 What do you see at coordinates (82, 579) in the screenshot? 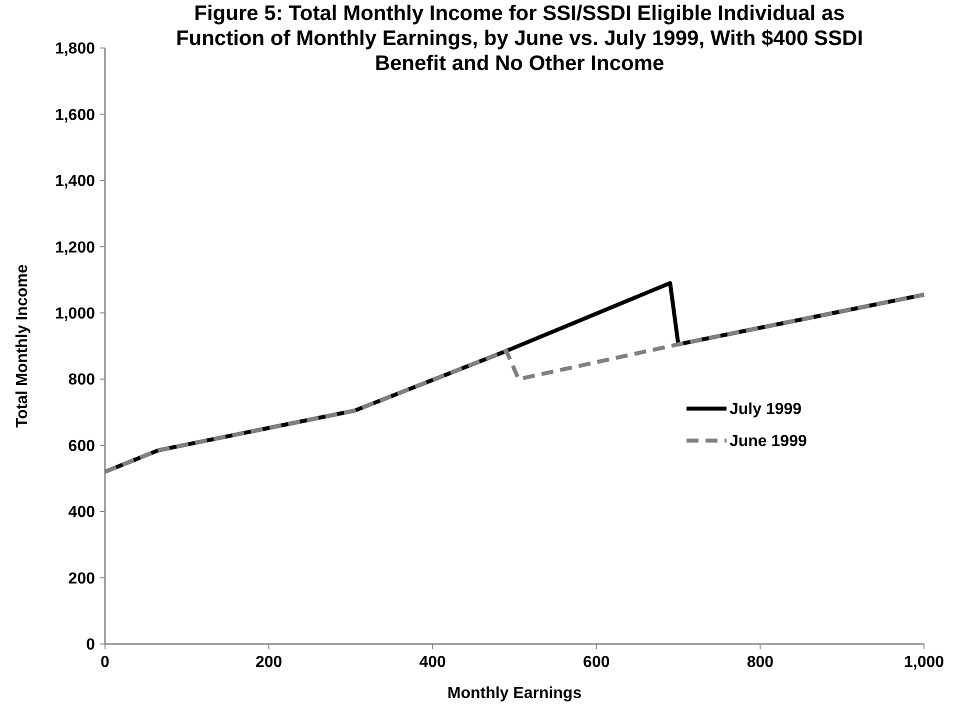
I see `y-tick-label: 200` at bounding box center [82, 579].